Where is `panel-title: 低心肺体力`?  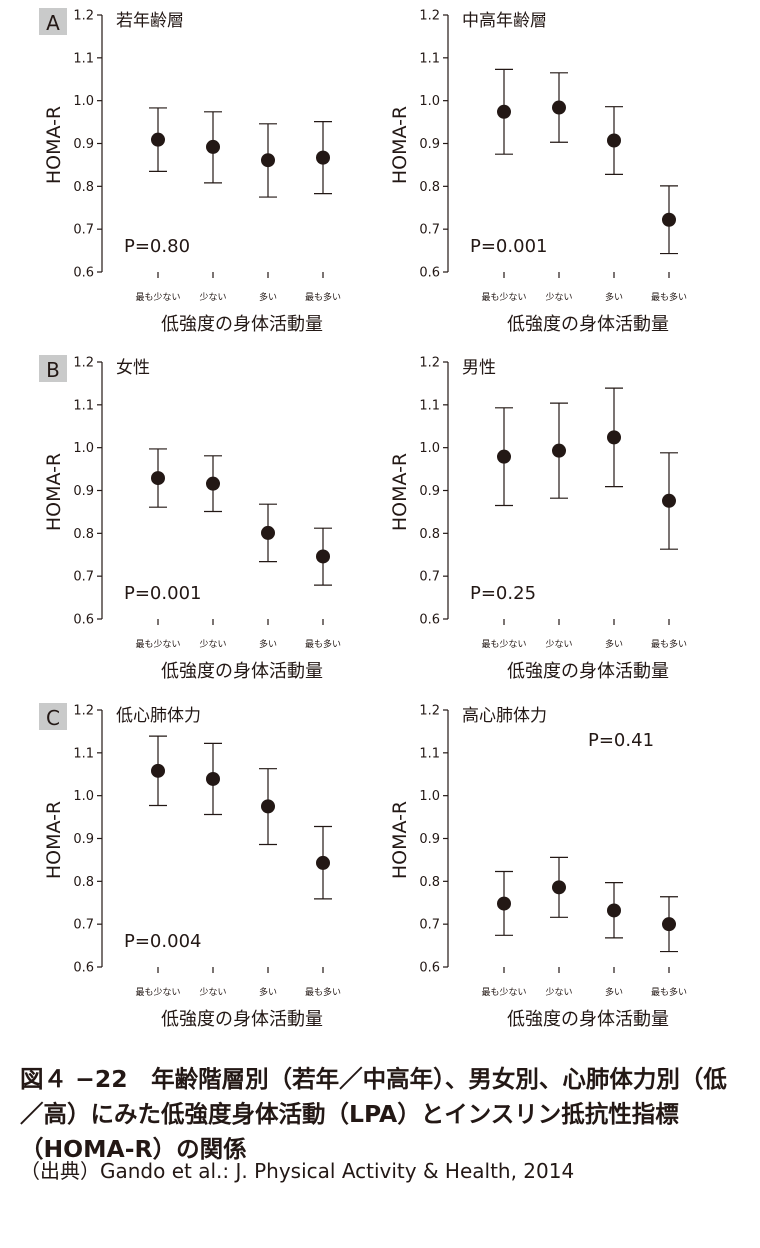 panel-title: 低心肺体力 is located at coordinates (158, 716).